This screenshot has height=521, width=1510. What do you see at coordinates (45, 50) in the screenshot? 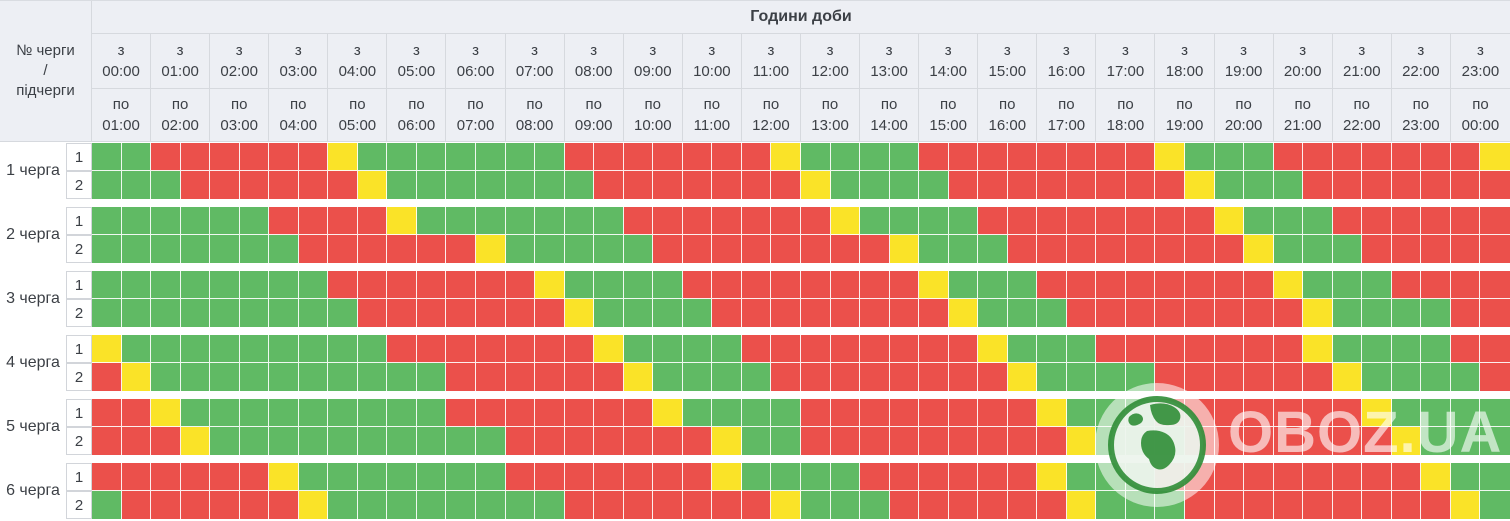
I see `corner-line-1: № черги` at bounding box center [45, 50].